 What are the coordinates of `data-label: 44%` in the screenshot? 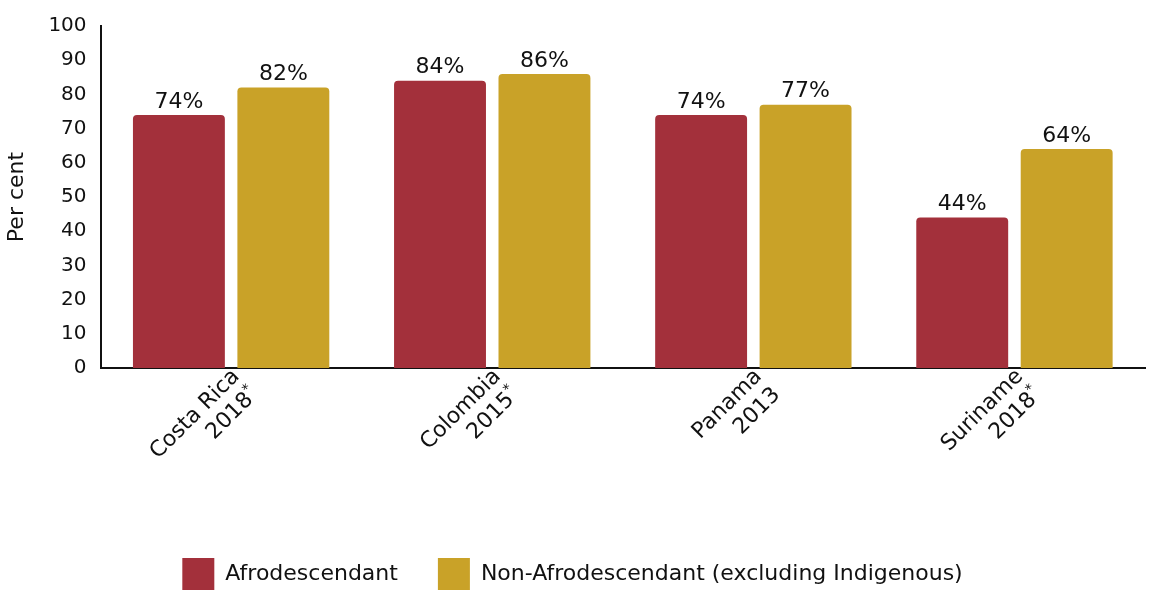 It's located at (962, 203).